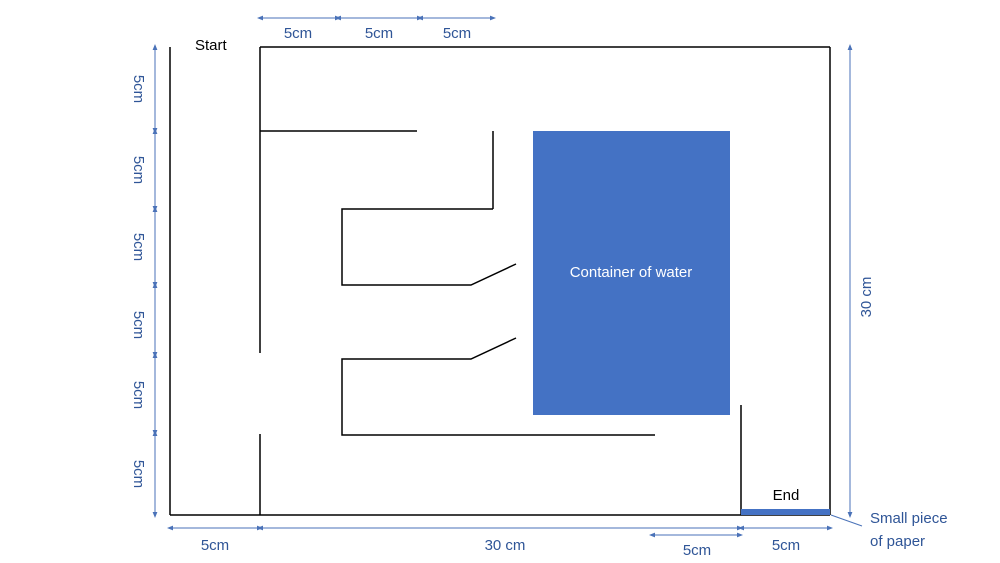 This screenshot has width=1000, height=563. What do you see at coordinates (785, 512) in the screenshot?
I see `paper-piece` at bounding box center [785, 512].